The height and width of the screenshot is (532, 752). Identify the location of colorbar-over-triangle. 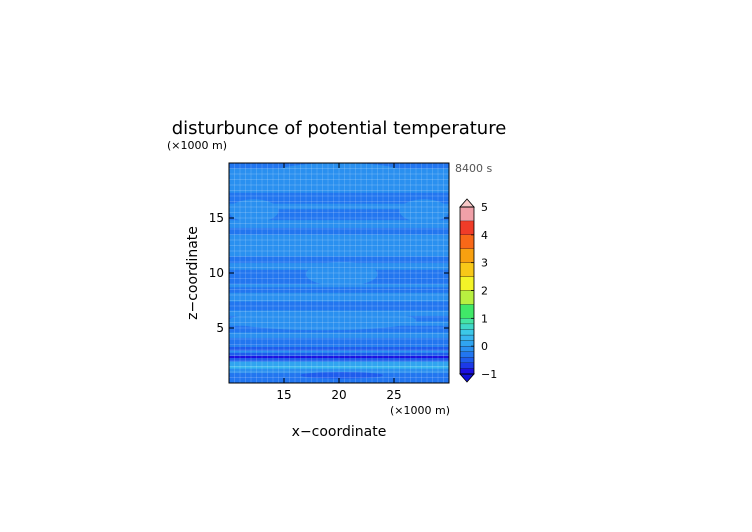
(467, 203).